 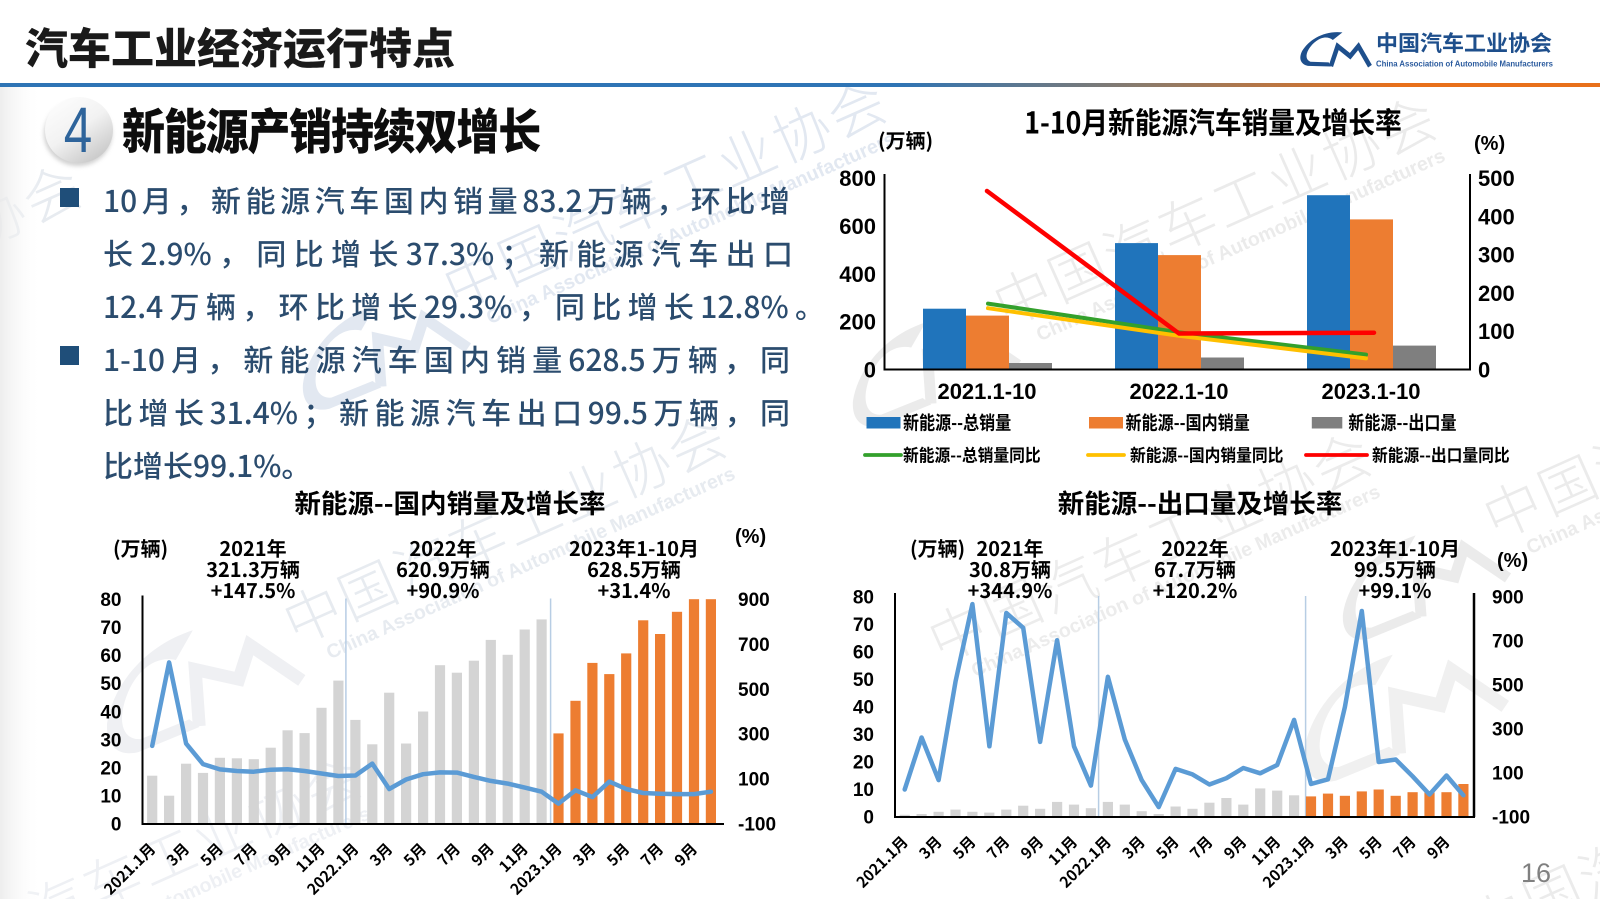 What do you see at coordinates (857, 178) in the screenshot?
I see `svg-text: 800` at bounding box center [857, 178].